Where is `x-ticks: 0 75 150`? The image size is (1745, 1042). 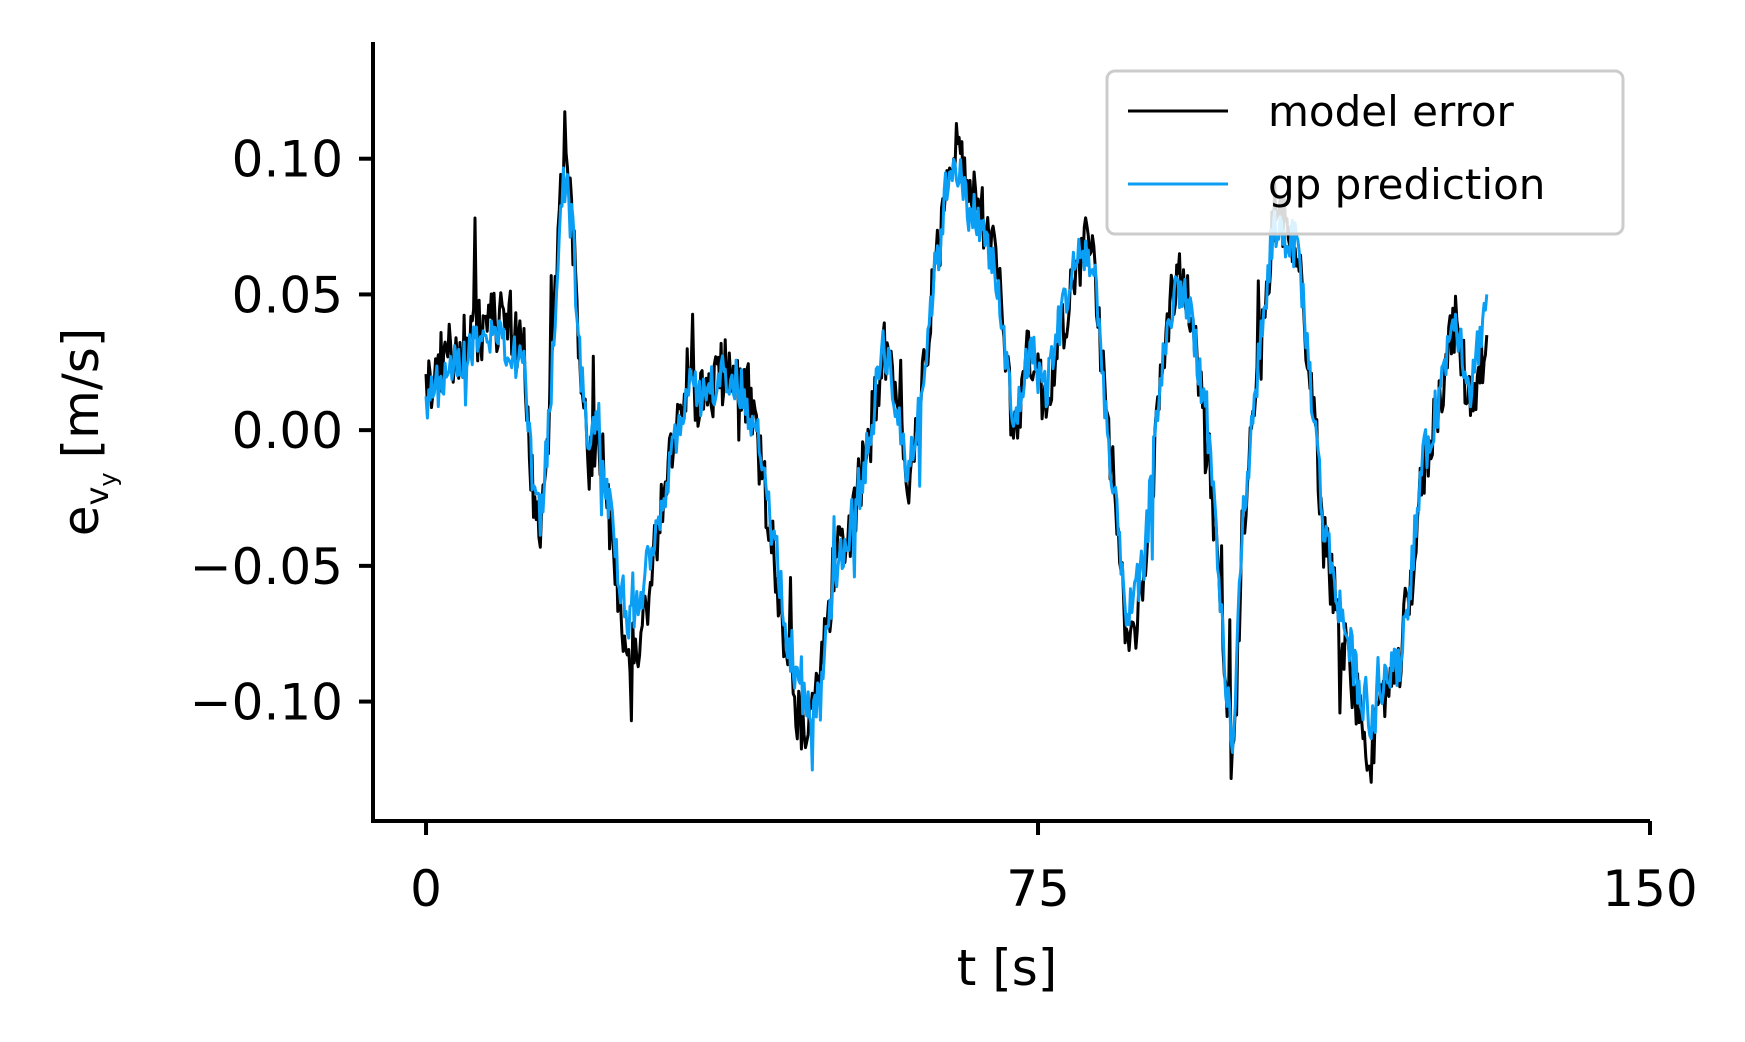
x-ticks: 0 75 150 is located at coordinates (1054, 869).